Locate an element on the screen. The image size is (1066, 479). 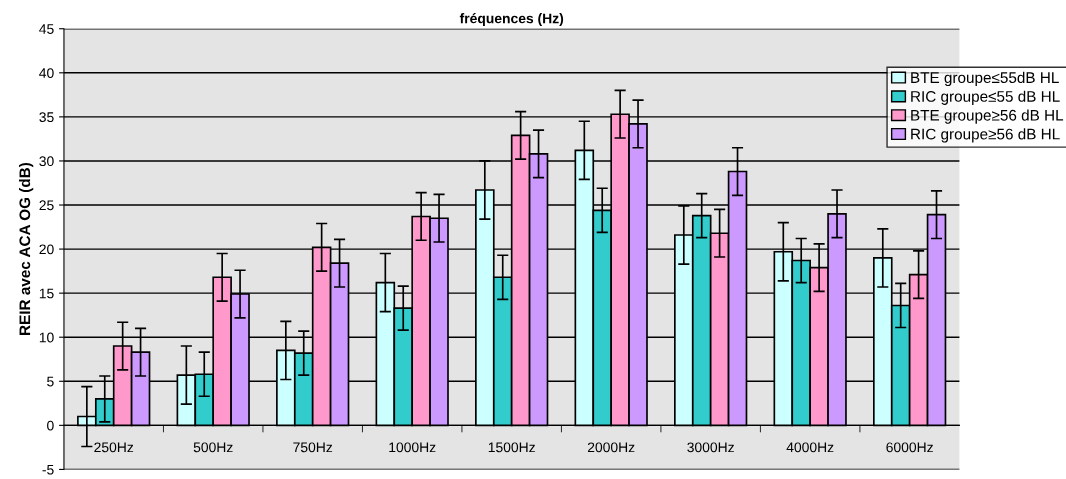
y-tick-label: 15 is located at coordinates (46, 293).